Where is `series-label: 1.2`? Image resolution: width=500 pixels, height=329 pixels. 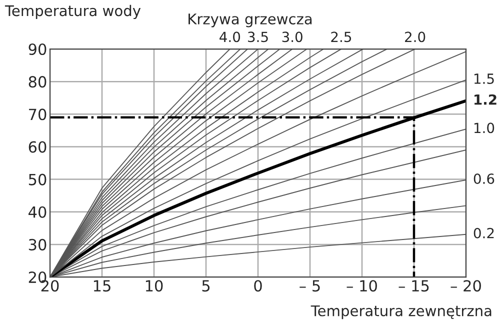
series-label: 1.2 is located at coordinates (485, 99).